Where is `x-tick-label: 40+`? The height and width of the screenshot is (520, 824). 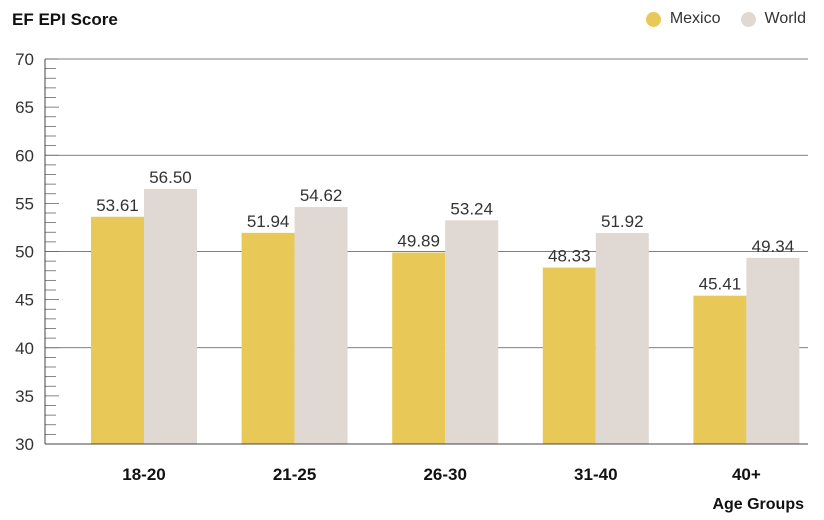
x-tick-label: 40+ is located at coordinates (746, 474).